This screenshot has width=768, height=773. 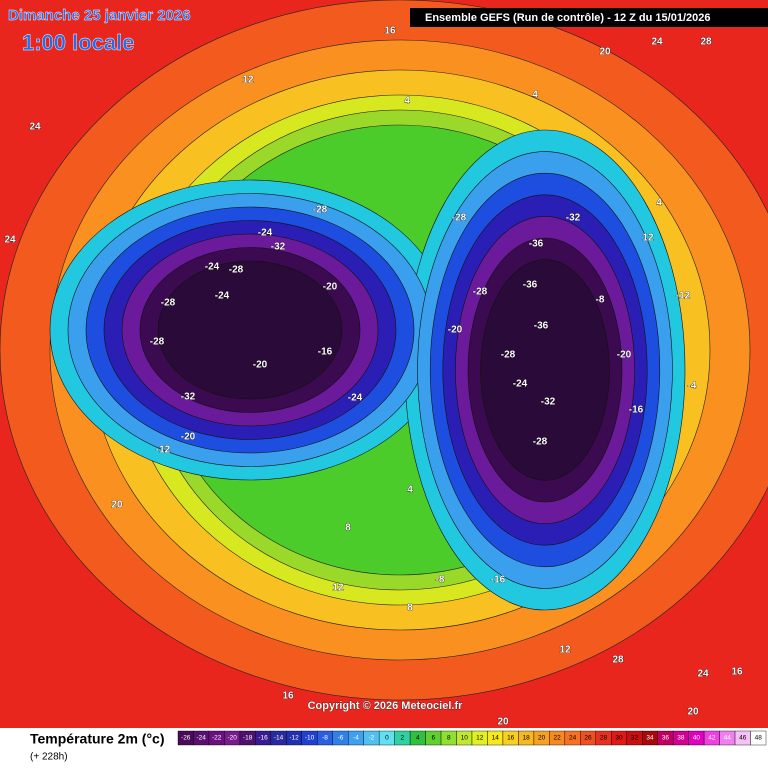 I want to click on colorbar-label: 46, so click(x=743, y=738).